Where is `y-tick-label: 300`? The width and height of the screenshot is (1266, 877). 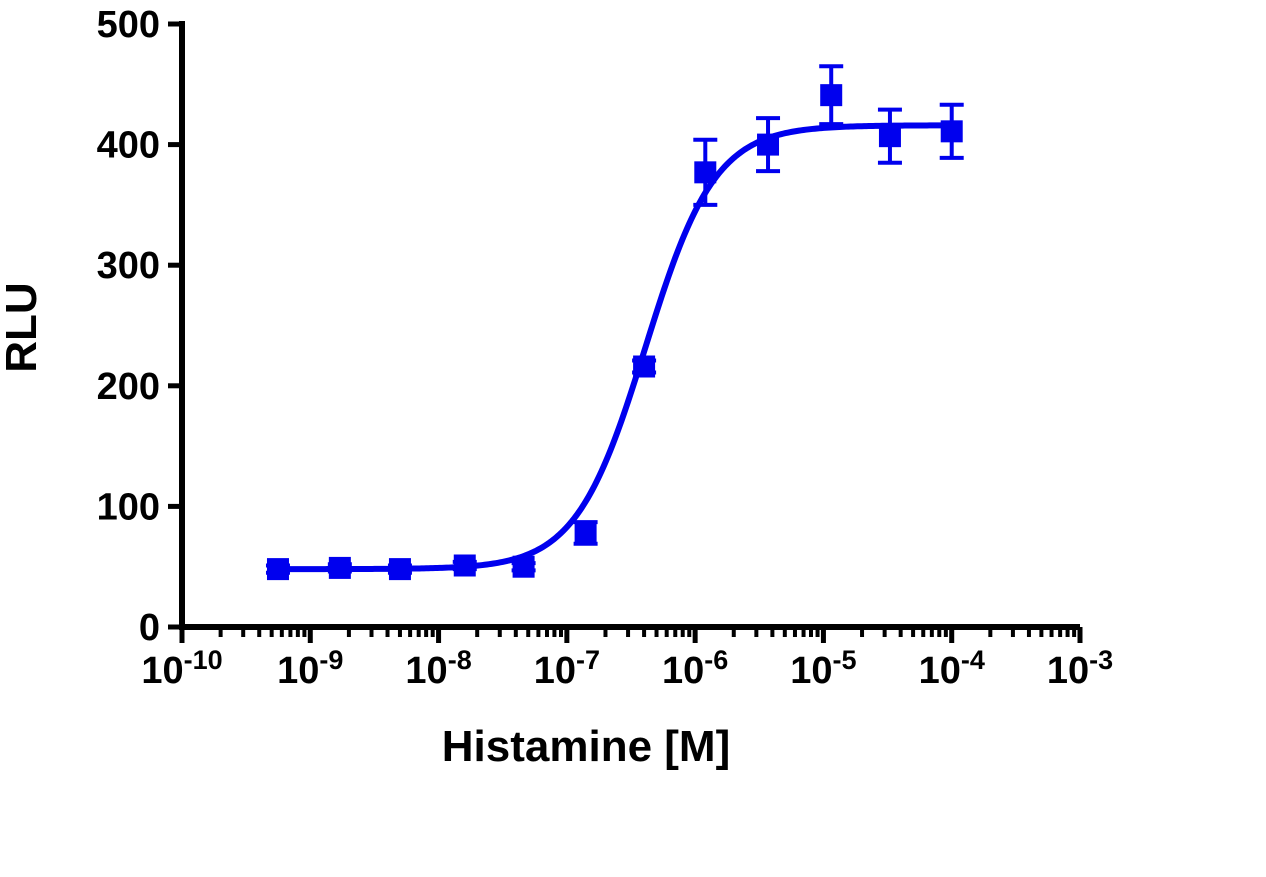 y-tick-label: 300 is located at coordinates (128, 266).